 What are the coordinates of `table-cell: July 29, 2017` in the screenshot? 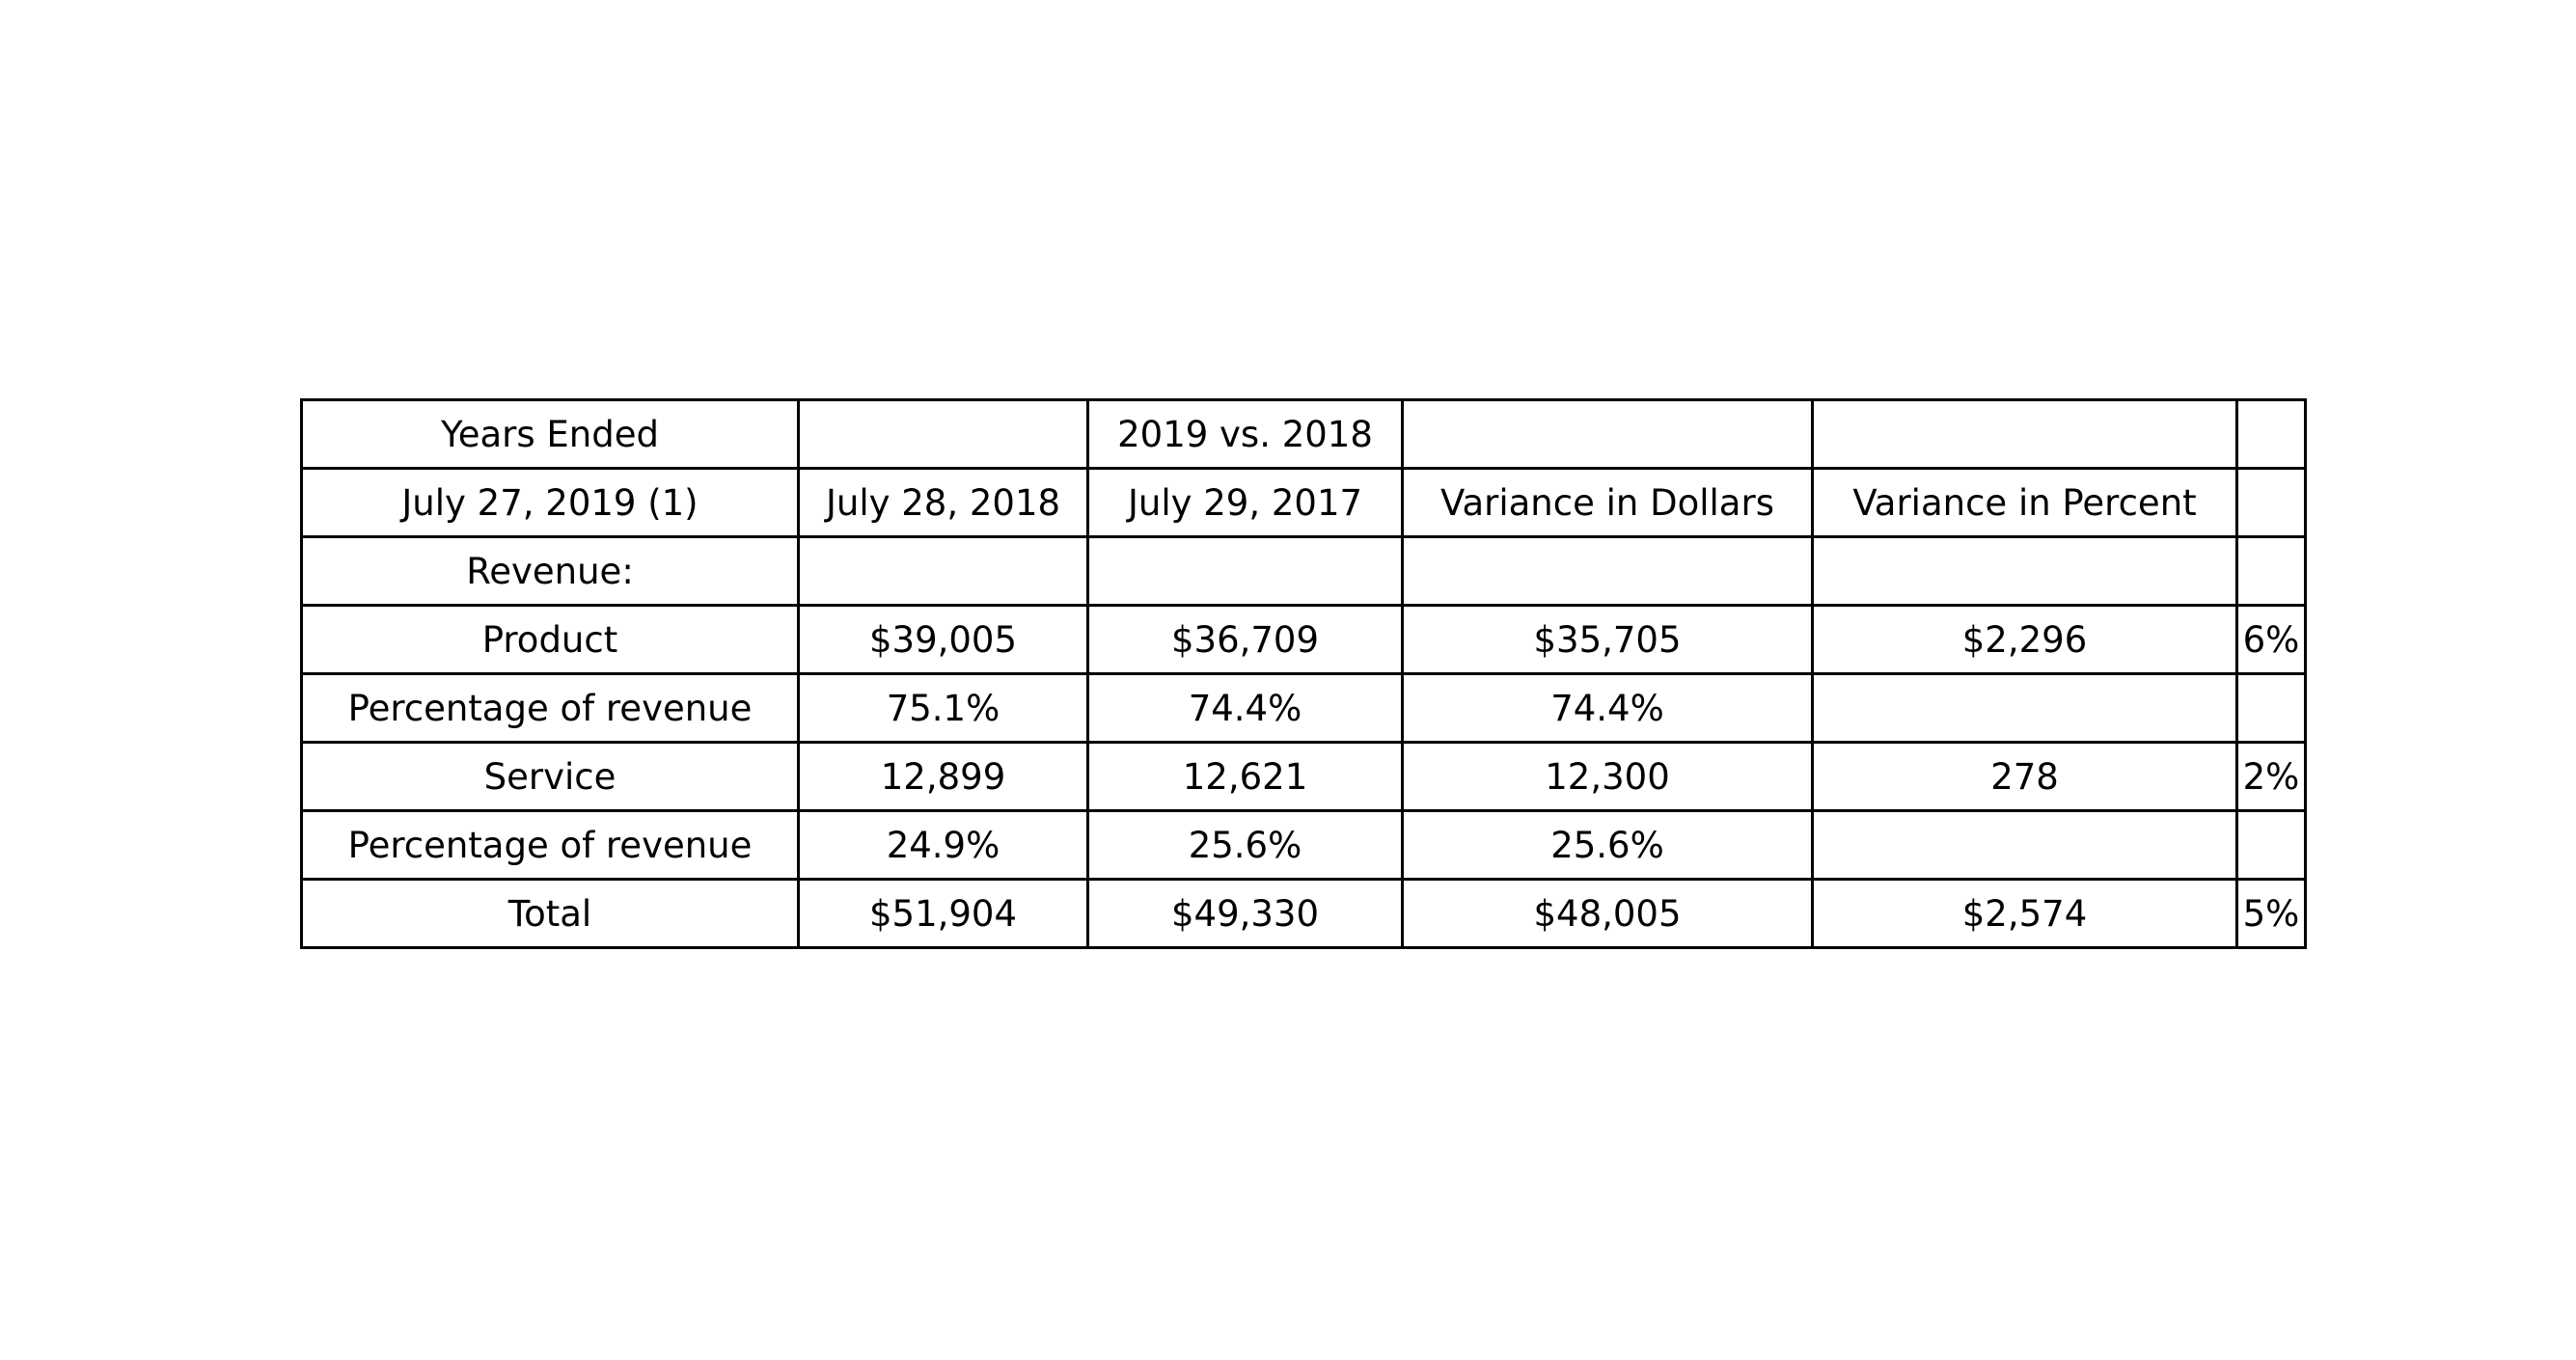 It's located at (1245, 503).